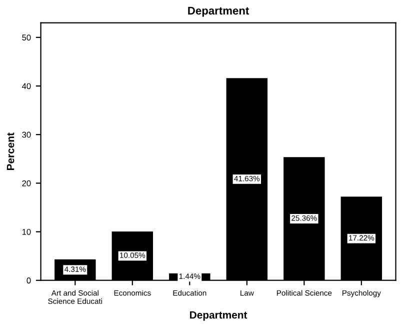 The width and height of the screenshot is (408, 326). Describe the element at coordinates (26, 86) in the screenshot. I see `y-tick-label: 40` at that location.